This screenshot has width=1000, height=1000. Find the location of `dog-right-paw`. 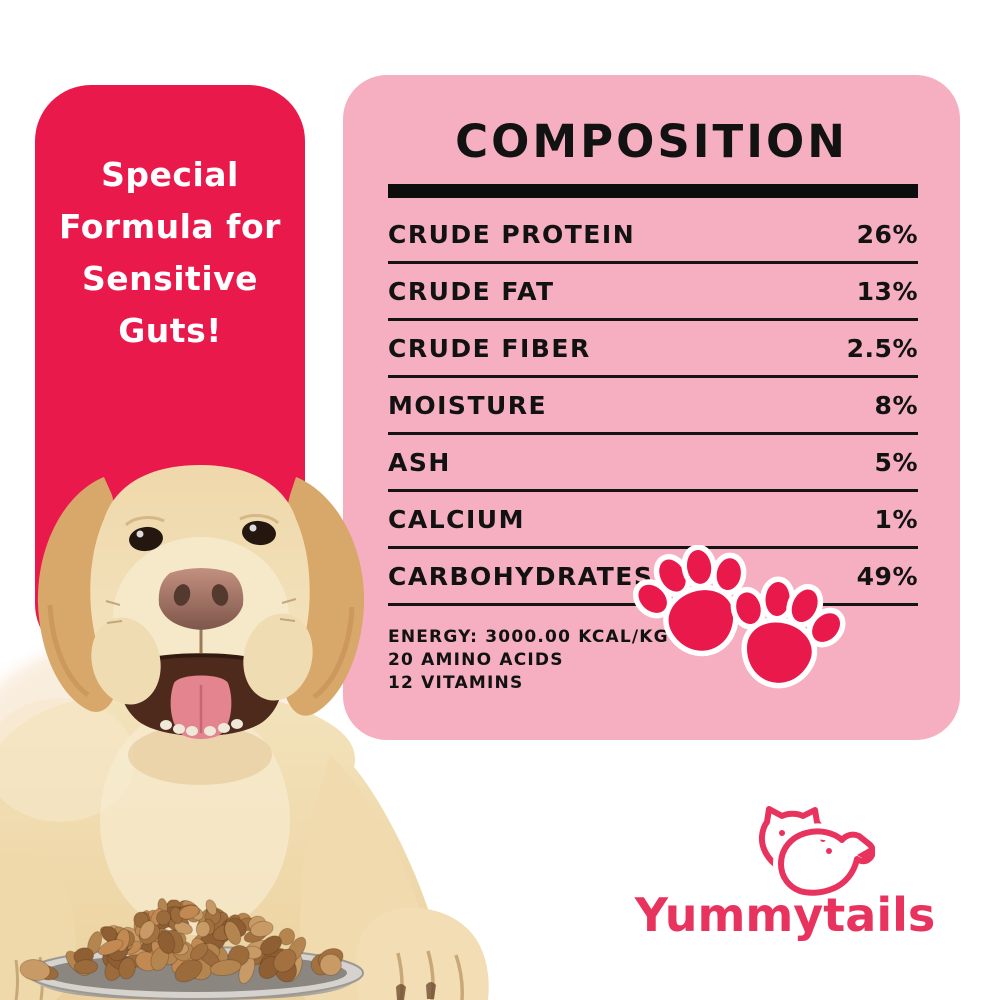

dog-right-paw is located at coordinates (422, 953).